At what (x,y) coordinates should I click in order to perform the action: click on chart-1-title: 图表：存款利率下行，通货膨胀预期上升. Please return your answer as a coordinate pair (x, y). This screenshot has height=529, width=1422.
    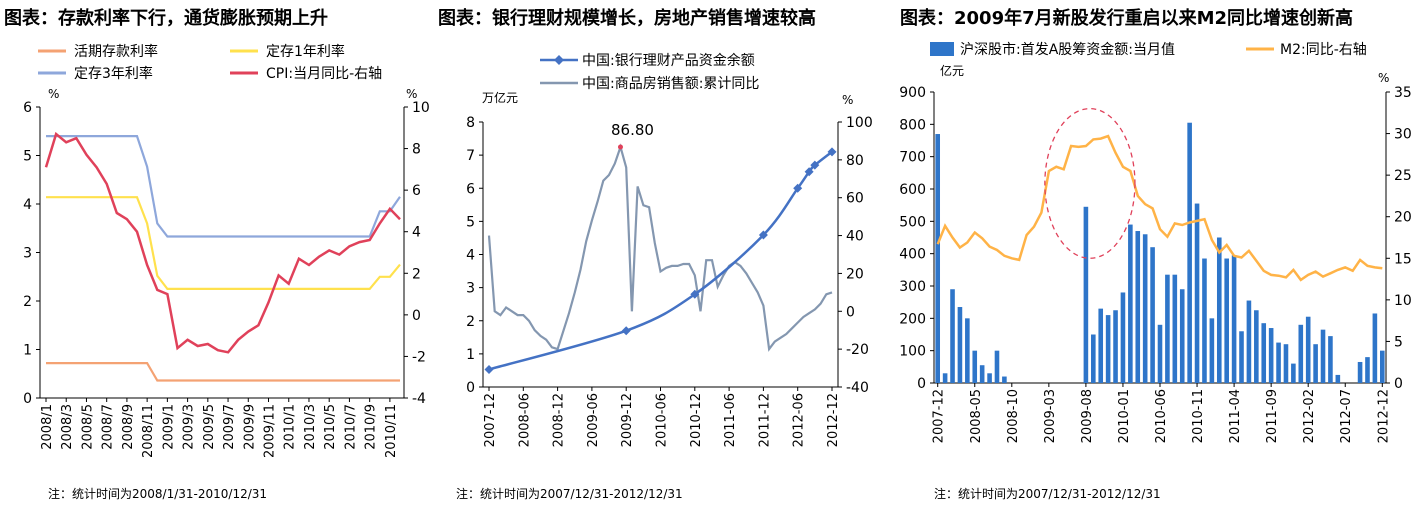
    Looking at the image, I should click on (166, 18).